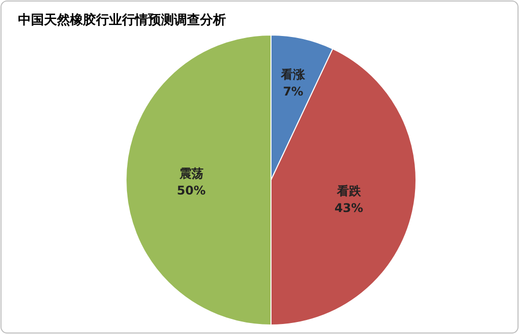 This screenshot has width=519, height=334. I want to click on slice-label: 震荡, so click(191, 173).